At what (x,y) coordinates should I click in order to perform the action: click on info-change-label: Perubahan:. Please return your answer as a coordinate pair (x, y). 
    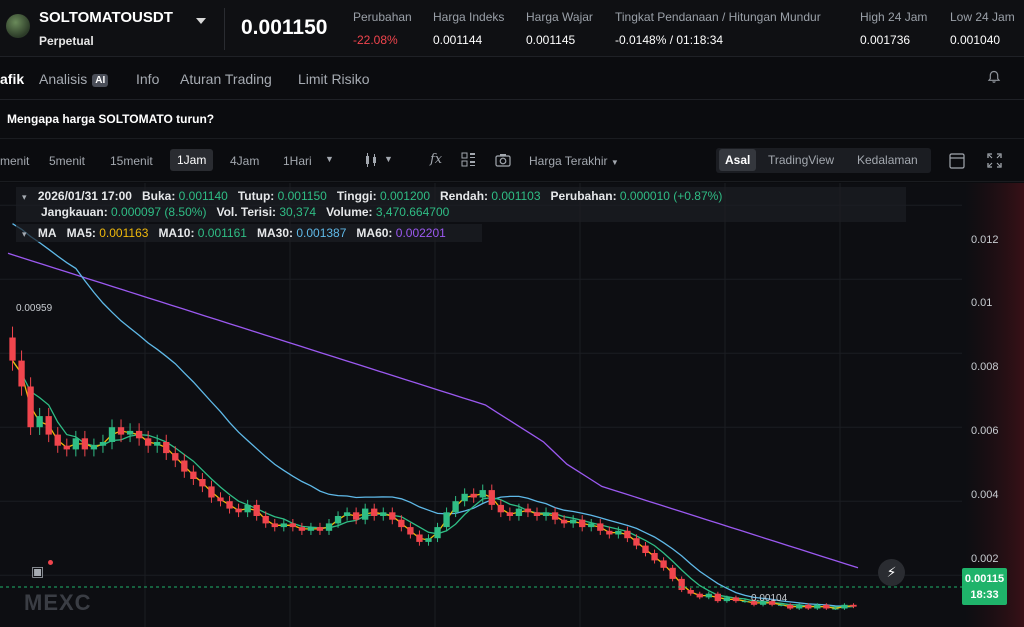
    Looking at the image, I should click on (583, 196).